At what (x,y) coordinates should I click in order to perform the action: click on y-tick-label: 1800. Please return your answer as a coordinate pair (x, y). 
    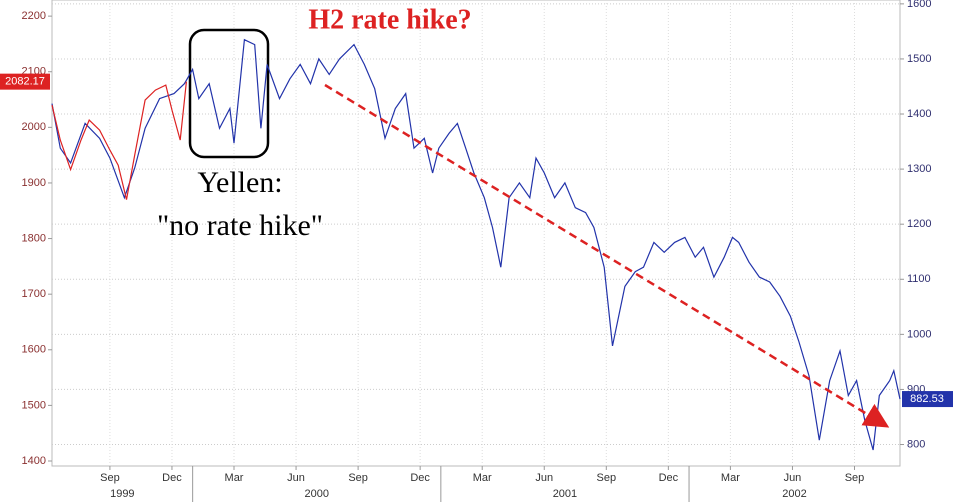
    Looking at the image, I should click on (34, 238).